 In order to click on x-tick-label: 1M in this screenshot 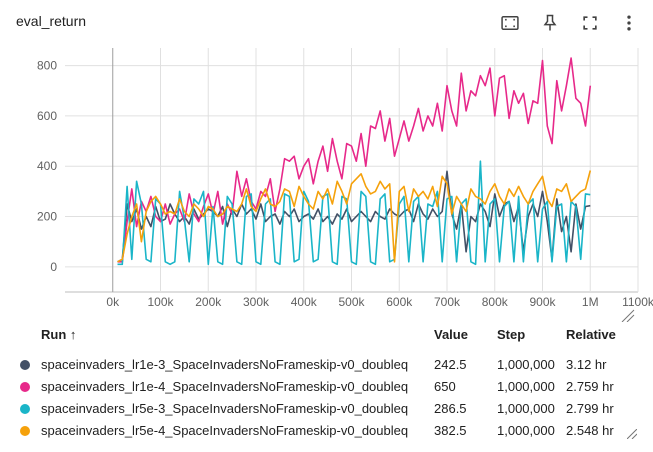, I will do `click(590, 302)`.